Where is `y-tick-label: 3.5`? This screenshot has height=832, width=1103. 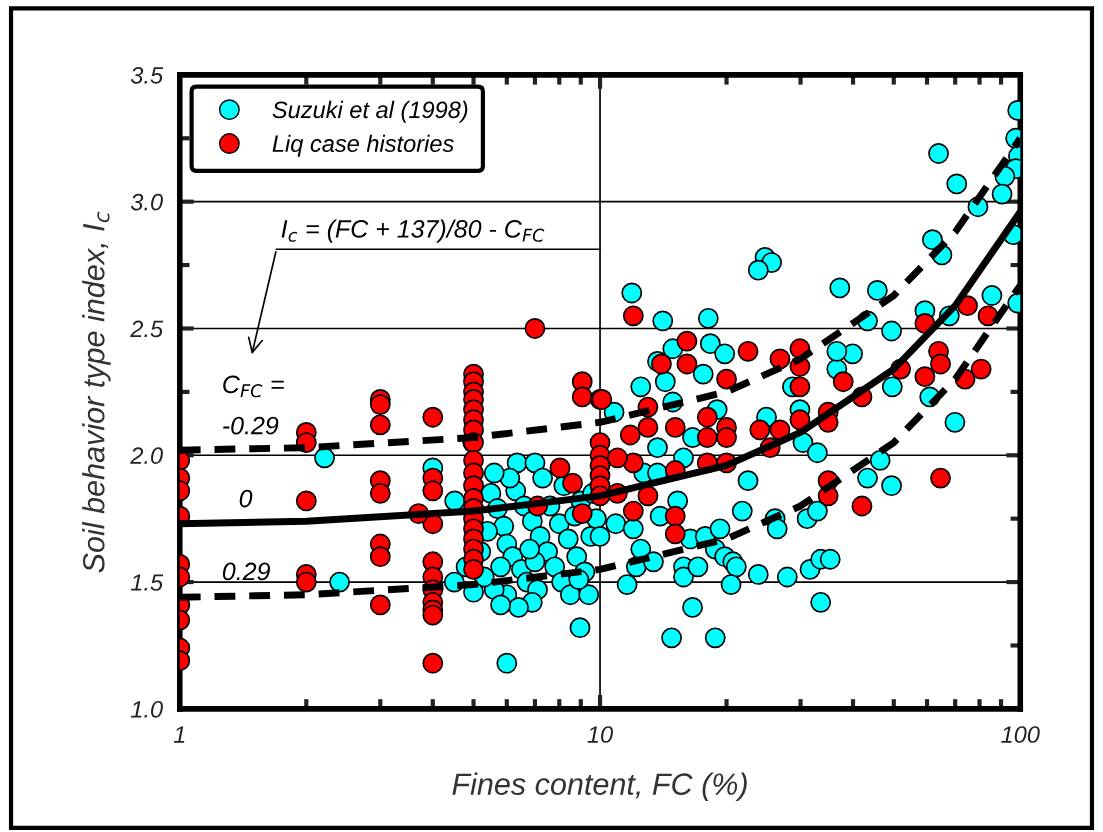 y-tick-label: 3.5 is located at coordinates (147, 75).